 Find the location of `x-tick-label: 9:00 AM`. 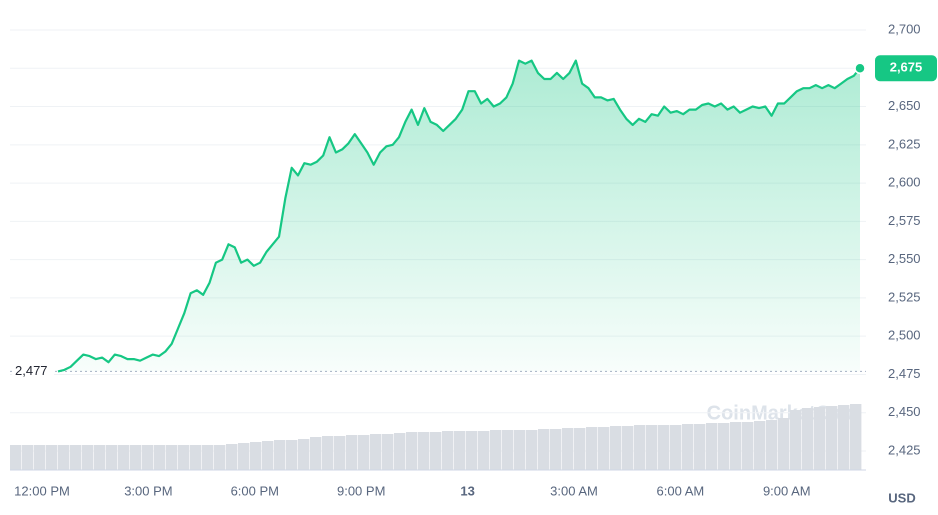

x-tick-label: 9:00 AM is located at coordinates (787, 490).